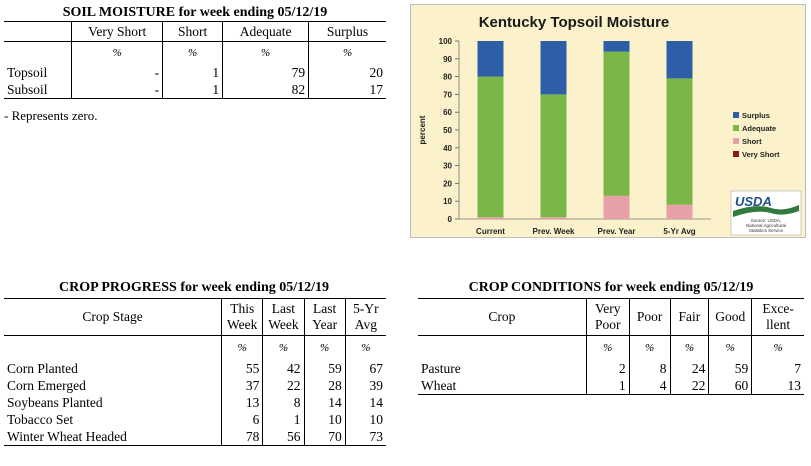 This screenshot has height=466, width=811. What do you see at coordinates (574, 22) in the screenshot?
I see `chart-title: Kentucky Topsoil Moisture` at bounding box center [574, 22].